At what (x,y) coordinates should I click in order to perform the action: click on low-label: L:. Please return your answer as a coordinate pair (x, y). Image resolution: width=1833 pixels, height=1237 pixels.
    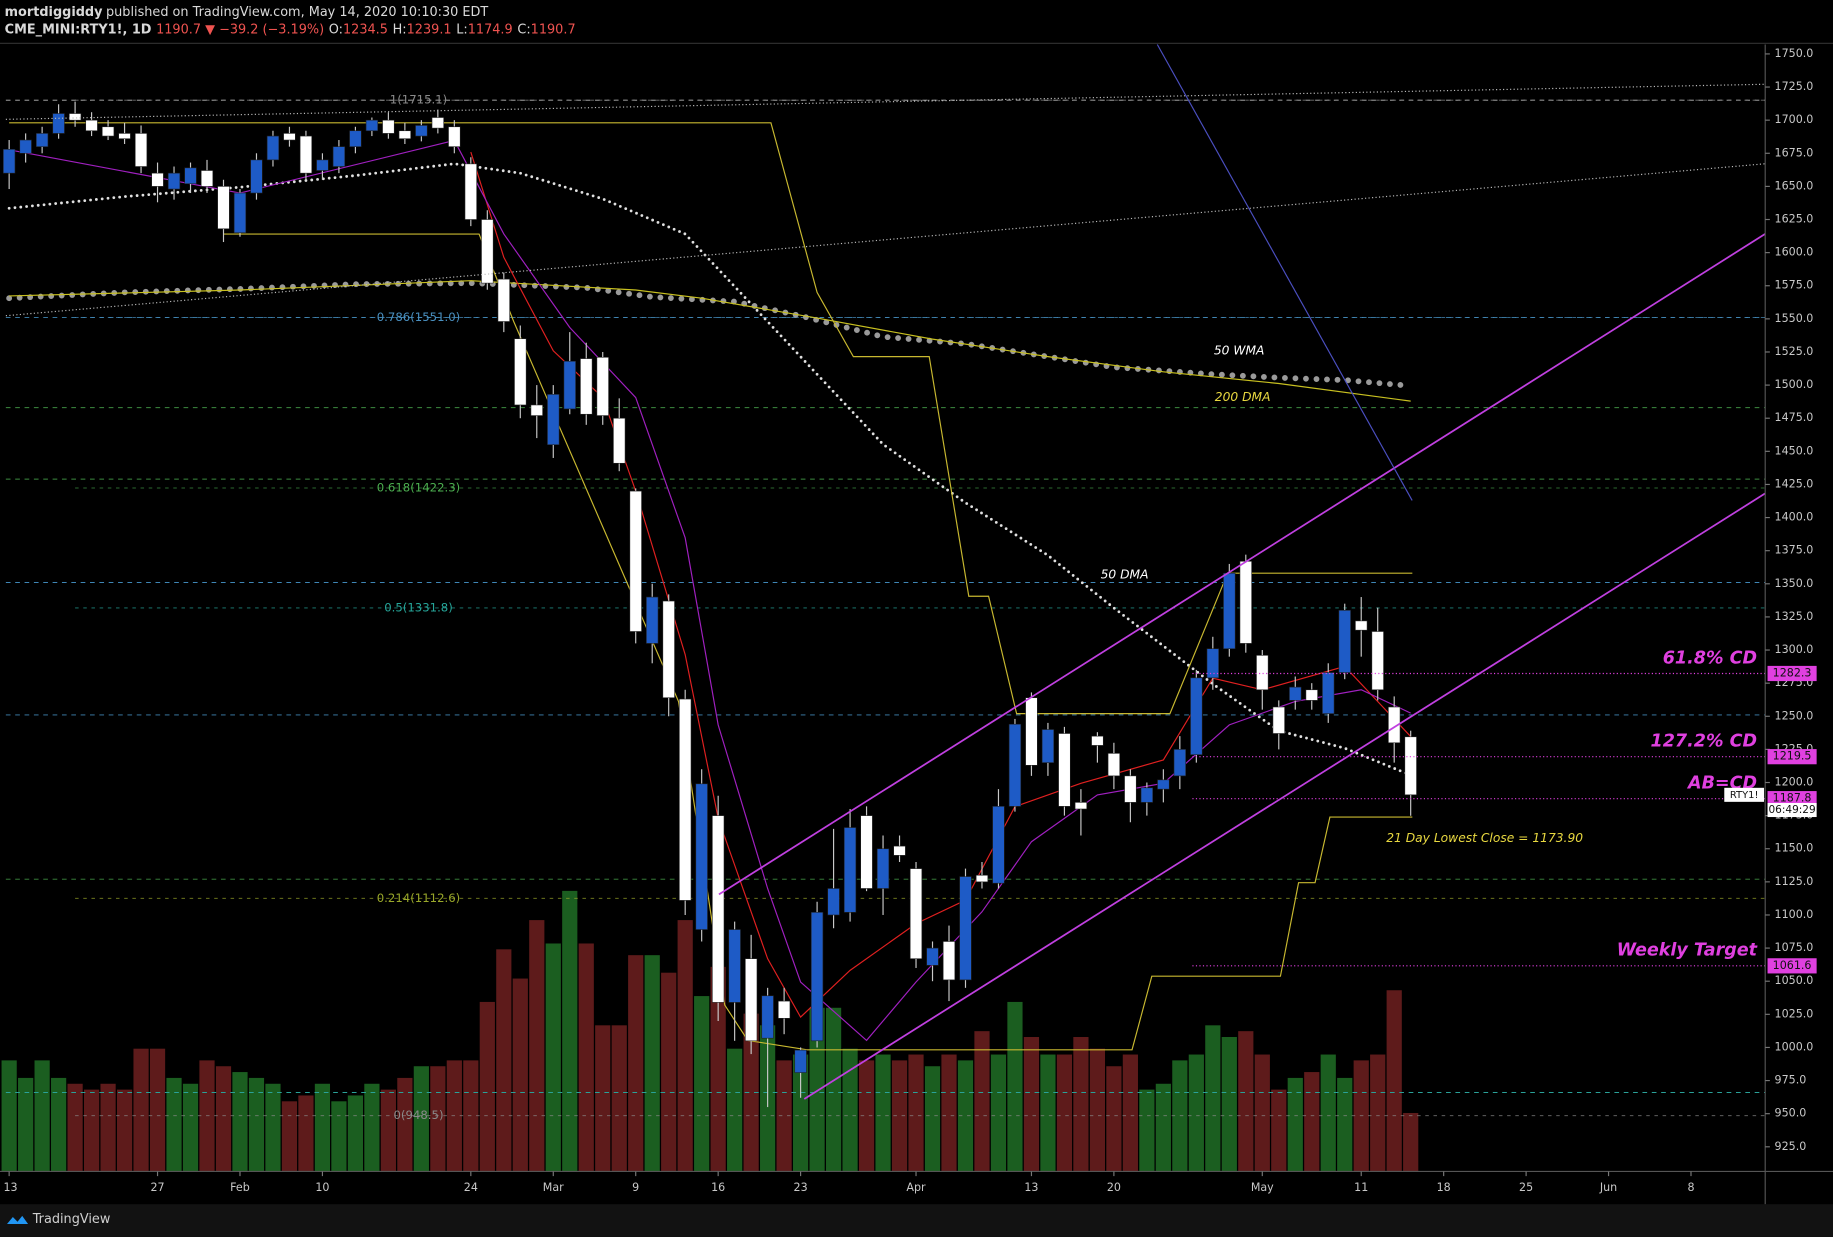
    Looking at the image, I should click on (461, 29).